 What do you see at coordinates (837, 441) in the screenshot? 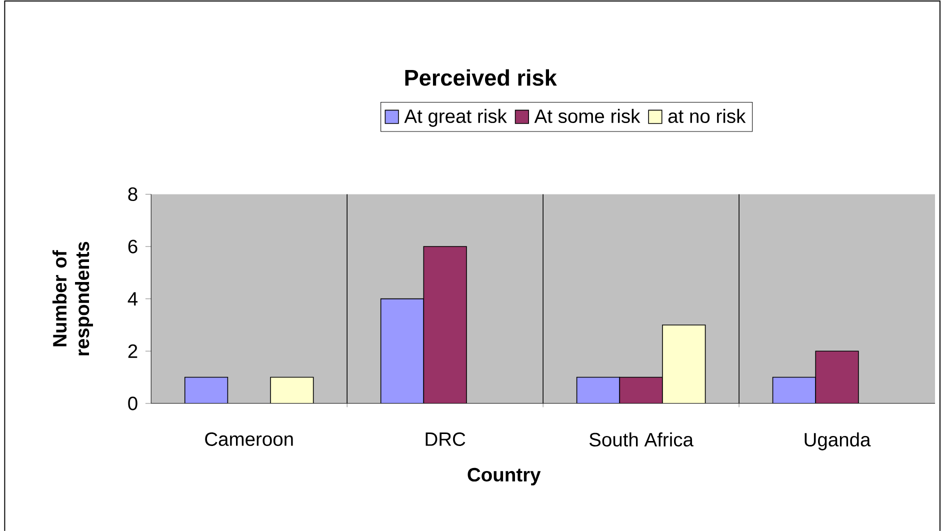
I see `x-tick-label: Uganda` at bounding box center [837, 441].